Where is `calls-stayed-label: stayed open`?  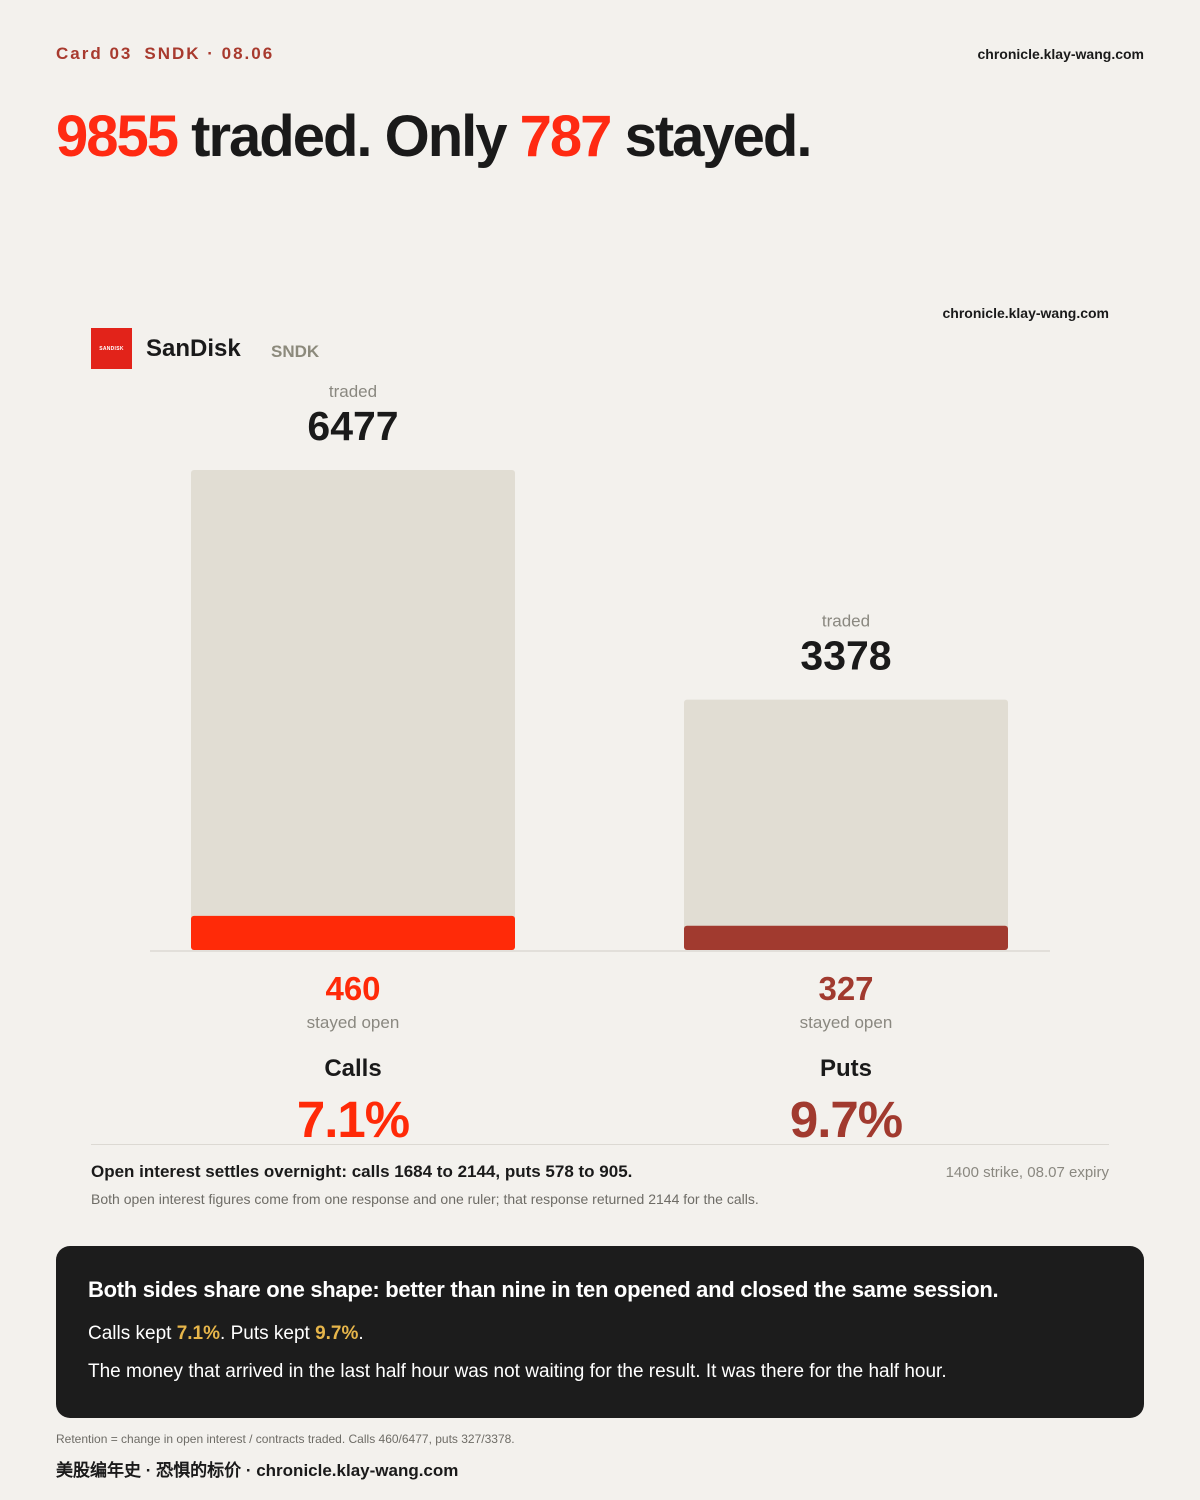 calls-stayed-label: stayed open is located at coordinates (353, 1022).